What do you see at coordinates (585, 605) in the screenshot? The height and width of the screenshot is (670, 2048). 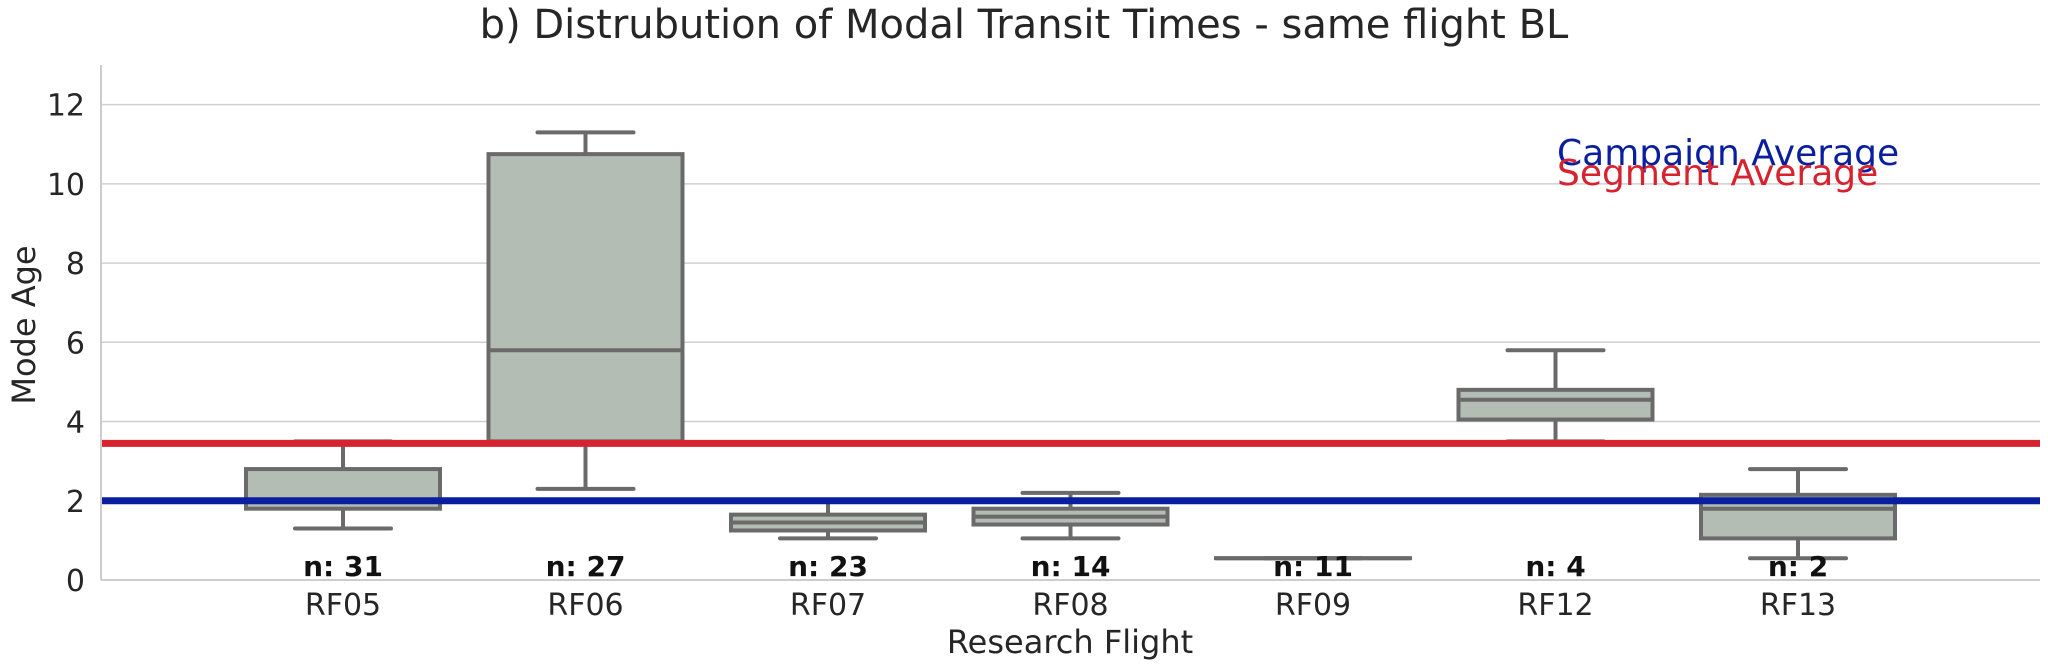 I see `x-tick-label: RF06` at bounding box center [585, 605].